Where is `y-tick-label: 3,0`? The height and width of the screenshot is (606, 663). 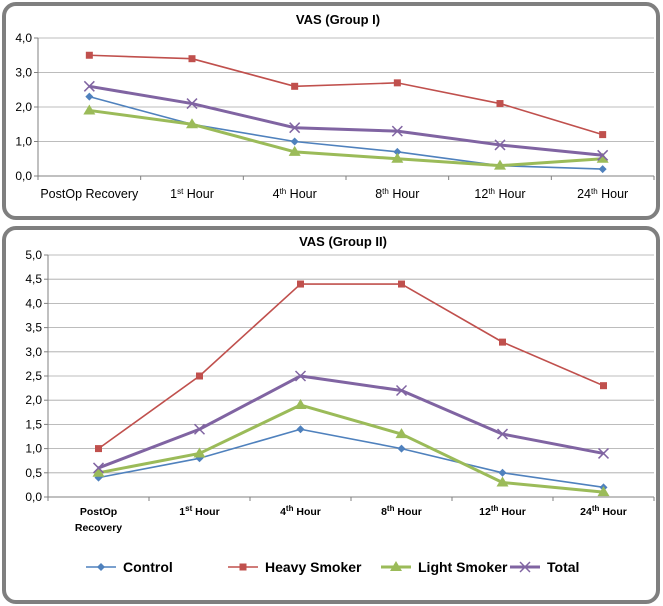 y-tick-label: 3,0 is located at coordinates (33, 352).